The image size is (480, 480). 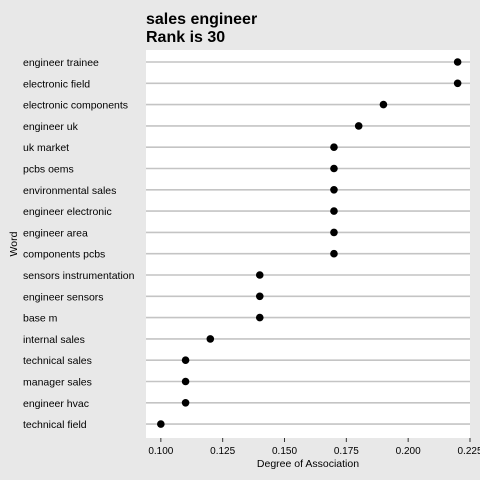 I want to click on y-tick-label: engineer area, so click(x=55, y=233).